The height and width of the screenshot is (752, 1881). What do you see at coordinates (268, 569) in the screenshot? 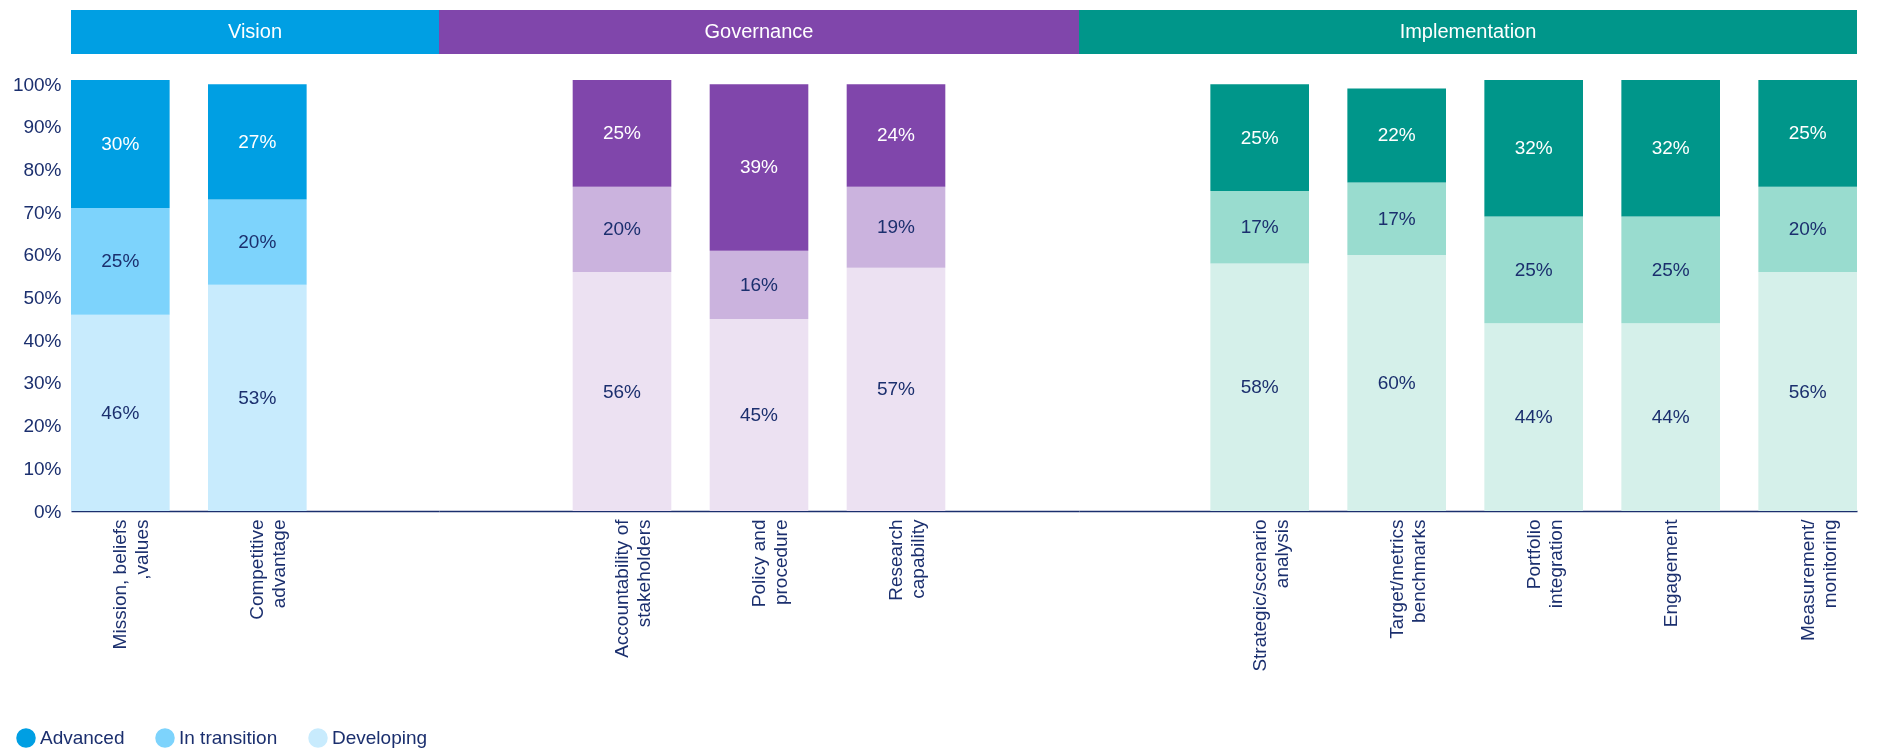
I see `x-tick-label: Competitive advantage` at bounding box center [268, 569].